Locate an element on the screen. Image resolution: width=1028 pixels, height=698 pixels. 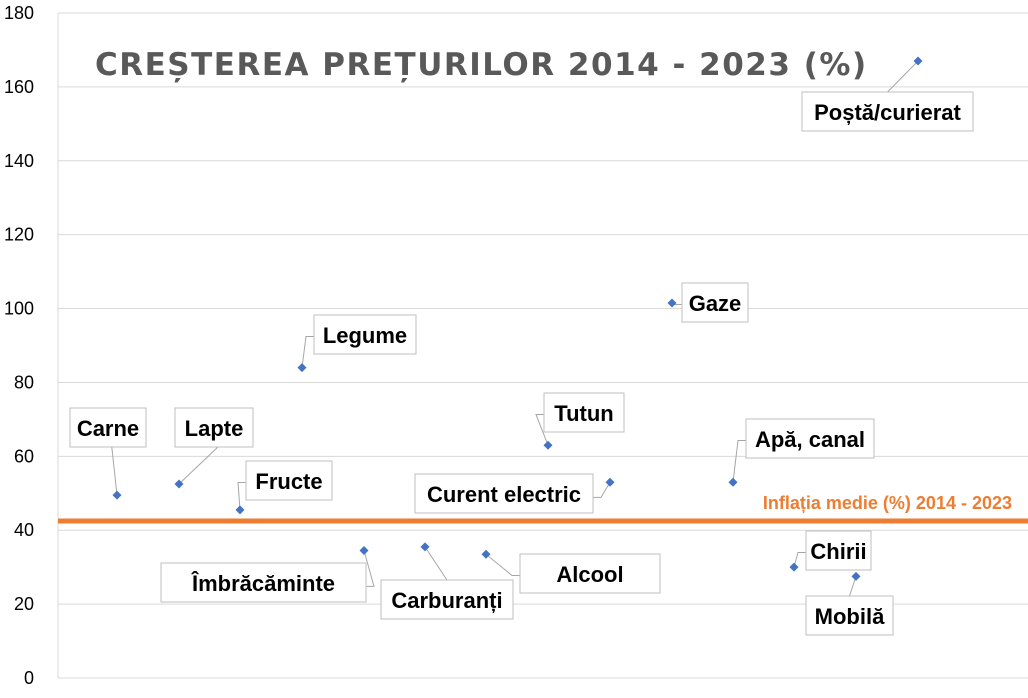
data-point-curent-electric is located at coordinates (610, 482).